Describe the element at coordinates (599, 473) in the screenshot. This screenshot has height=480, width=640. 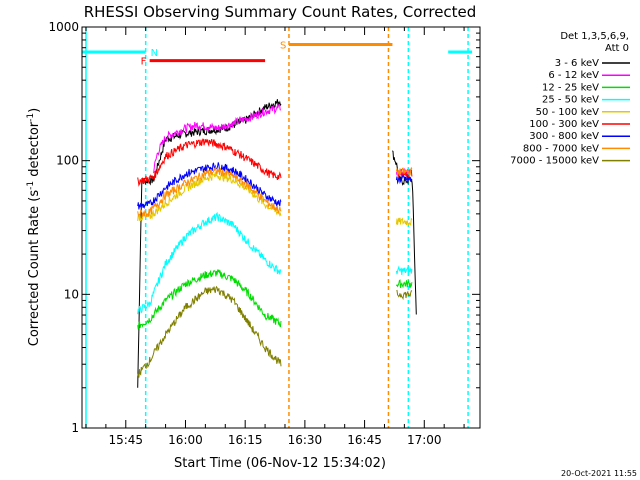
I see `footer-timestamp: 20-Oct-2021 11:55` at that location.